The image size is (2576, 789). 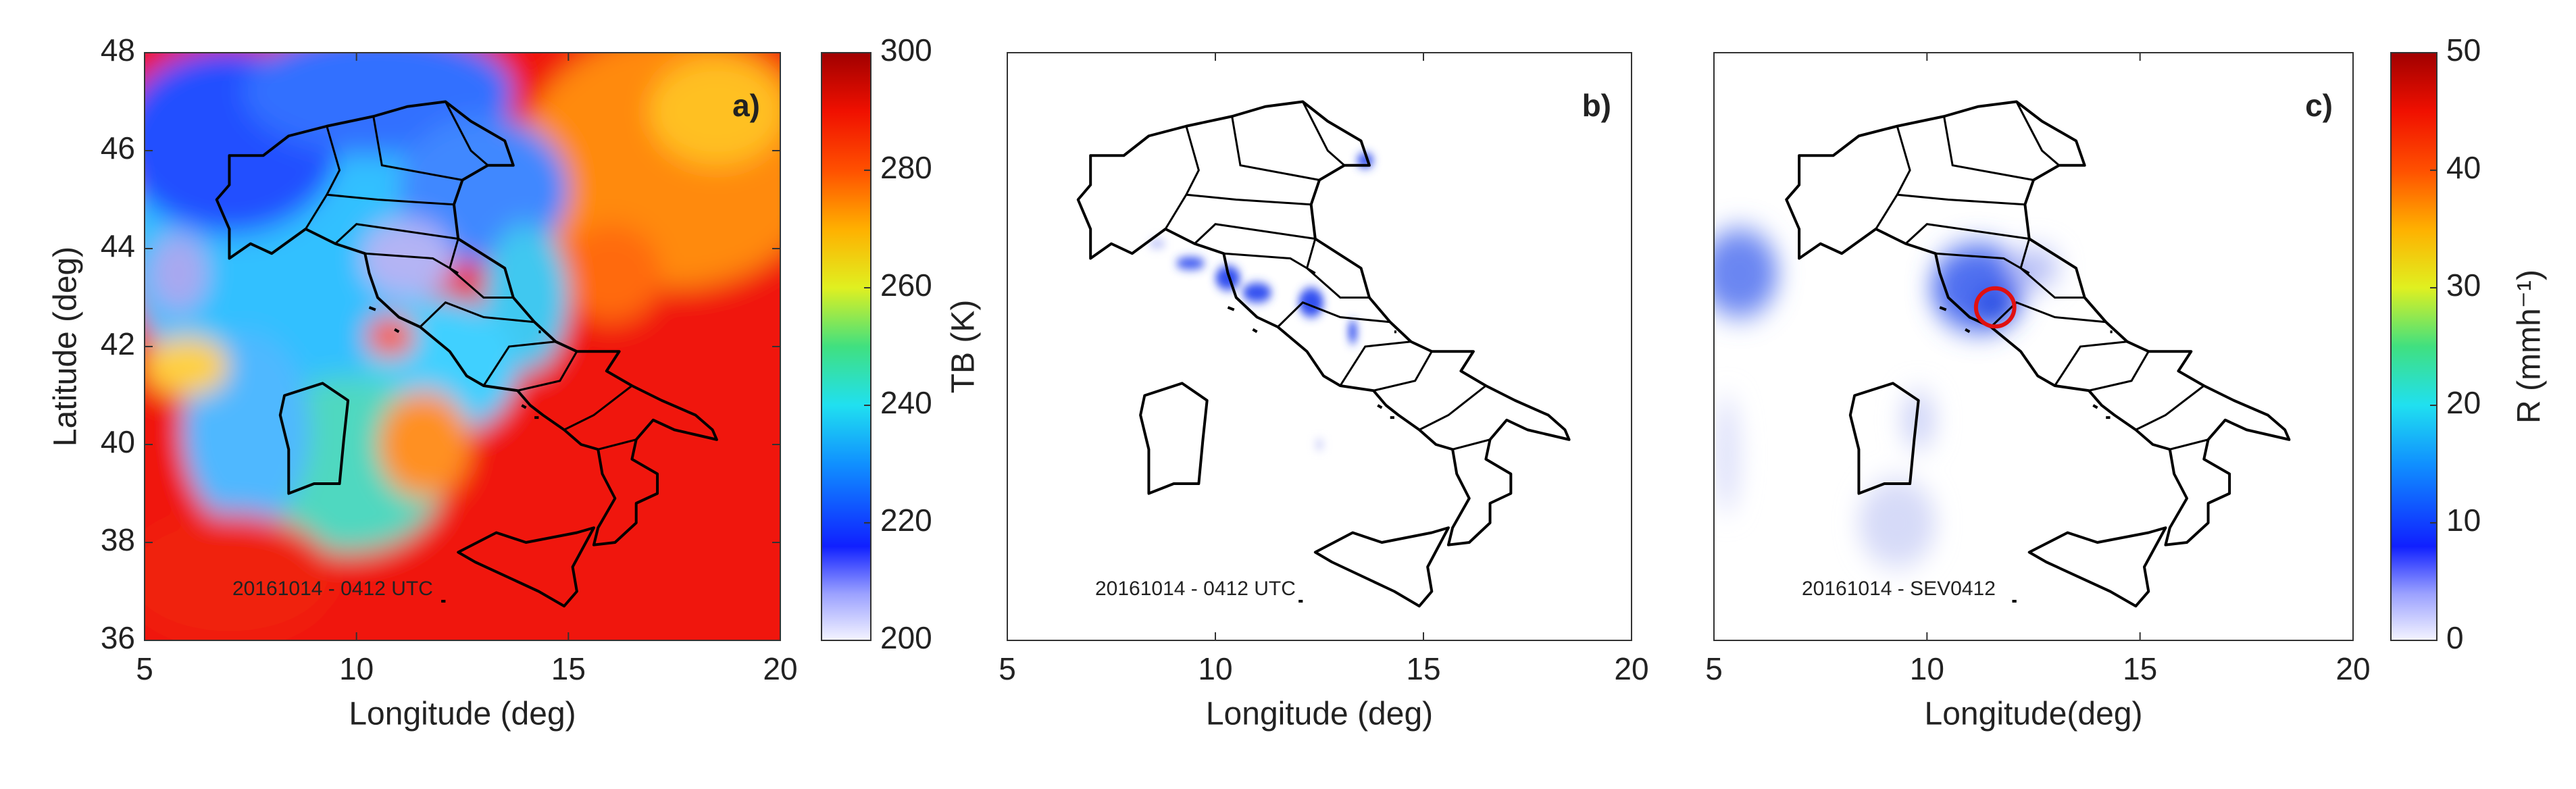 What do you see at coordinates (118, 245) in the screenshot?
I see `y-tick-label: 44` at bounding box center [118, 245].